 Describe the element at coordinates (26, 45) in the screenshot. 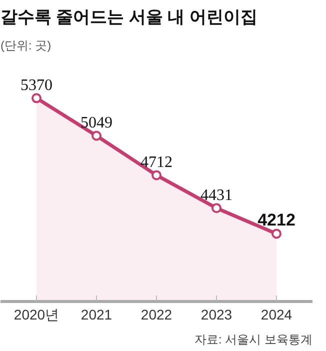

I see `chart-subtitle: (단위: 곳)` at that location.